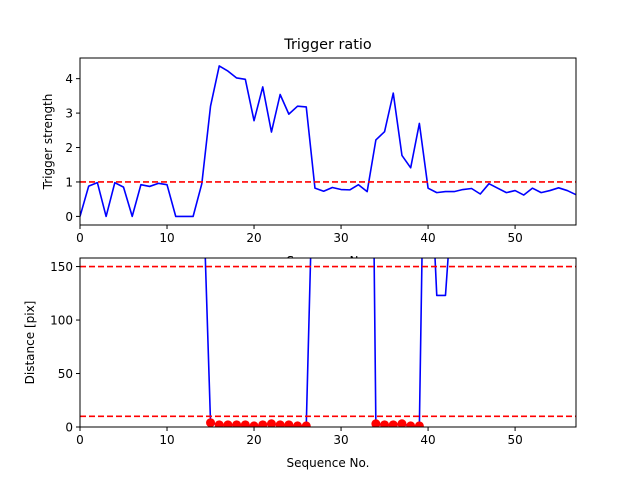 This screenshot has height=484, width=640. I want to click on y-tick-label: 50, so click(65, 374).